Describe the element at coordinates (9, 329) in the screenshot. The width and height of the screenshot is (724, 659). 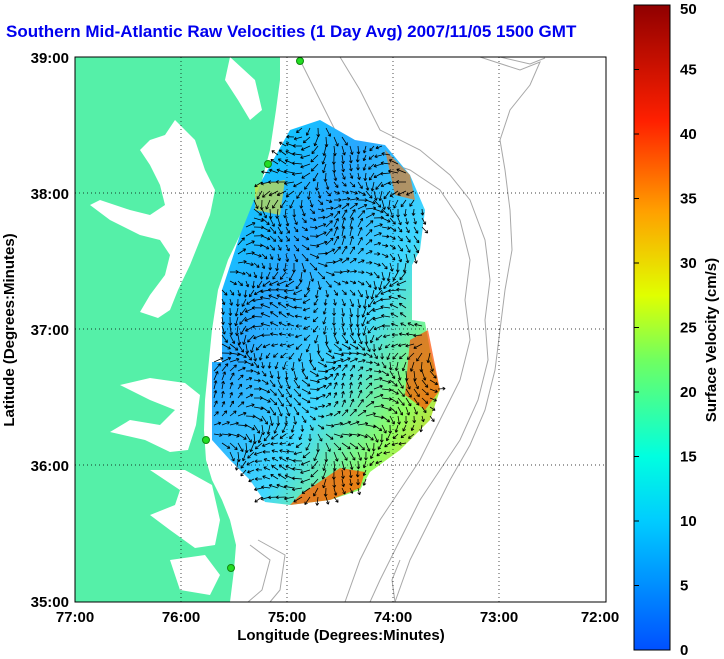
I see `y-axis-label: Latitude (Degrees:Minutes)` at that location.